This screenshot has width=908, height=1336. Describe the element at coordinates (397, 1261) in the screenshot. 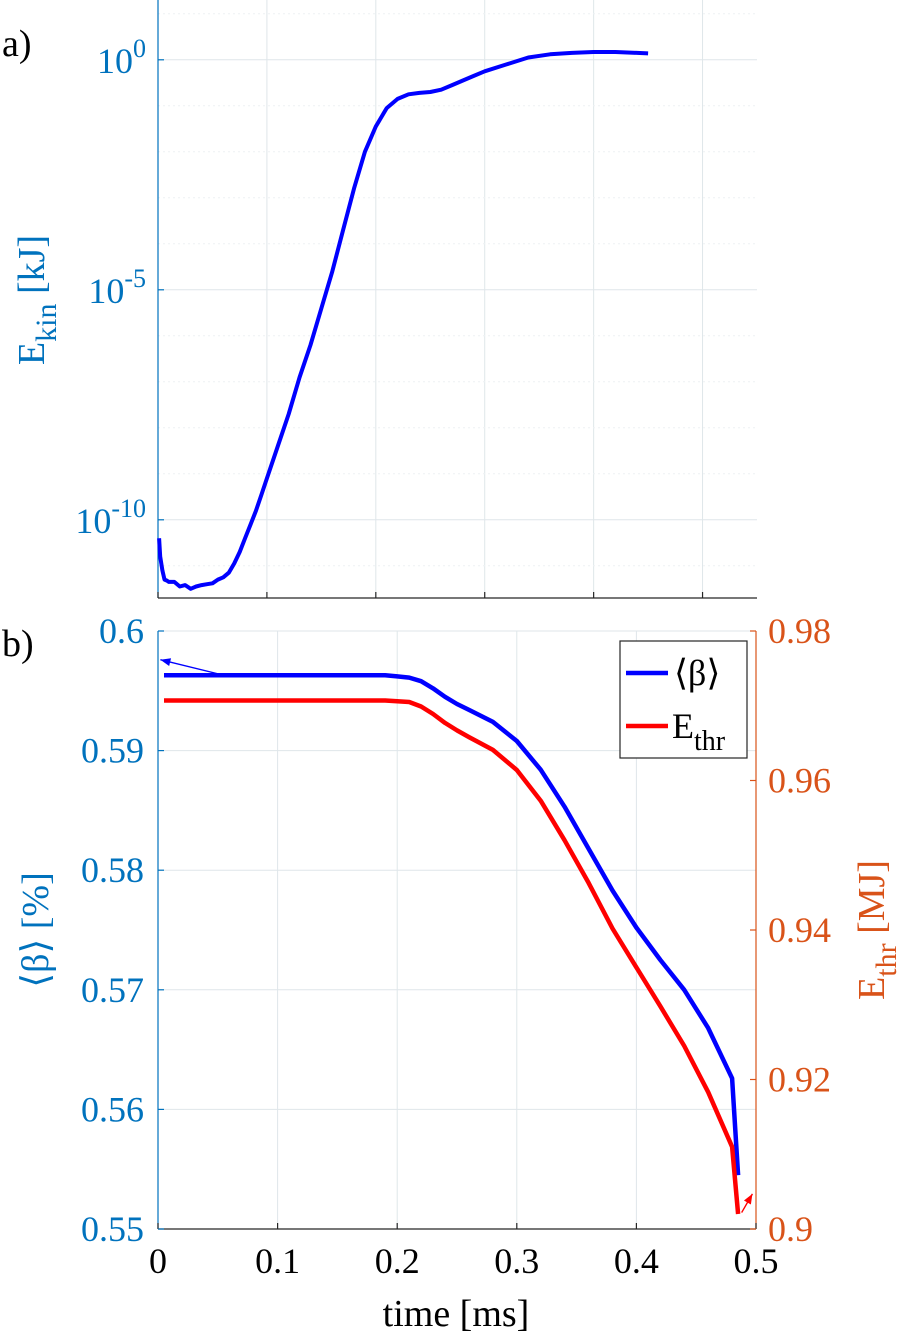

I see `panel-b-x-tick-label: 0.2` at that location.